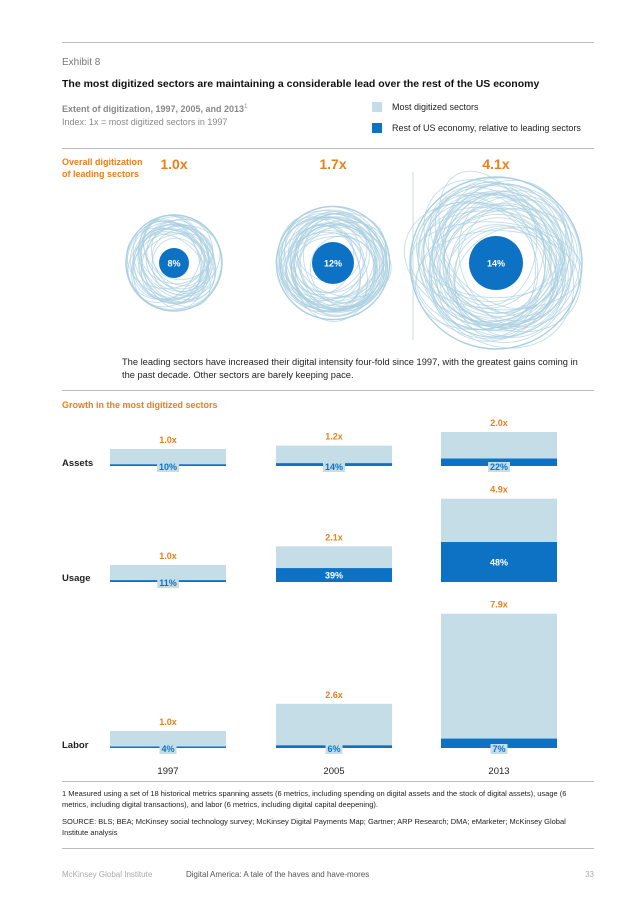 The image size is (636, 900). What do you see at coordinates (168, 771) in the screenshot?
I see `year-label-1997: 1997` at bounding box center [168, 771].